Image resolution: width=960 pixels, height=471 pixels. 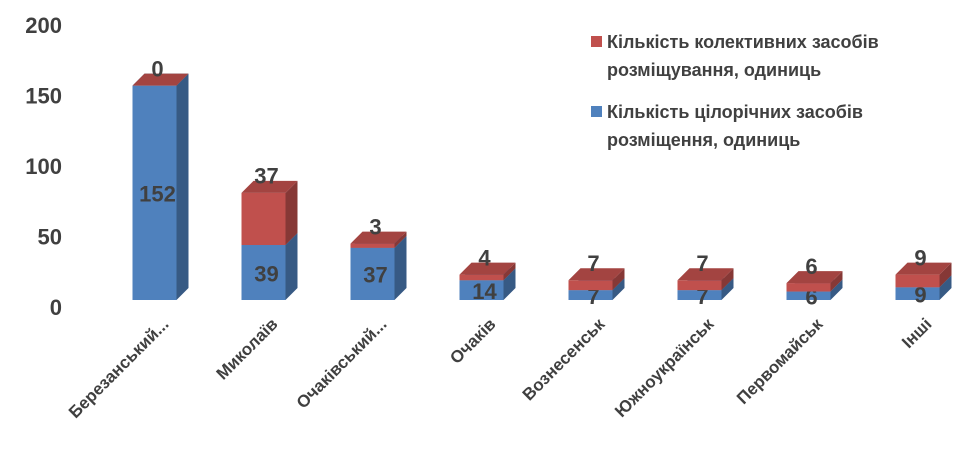 What do you see at coordinates (43, 95) in the screenshot?
I see `y-tick-label: 150` at bounding box center [43, 95].